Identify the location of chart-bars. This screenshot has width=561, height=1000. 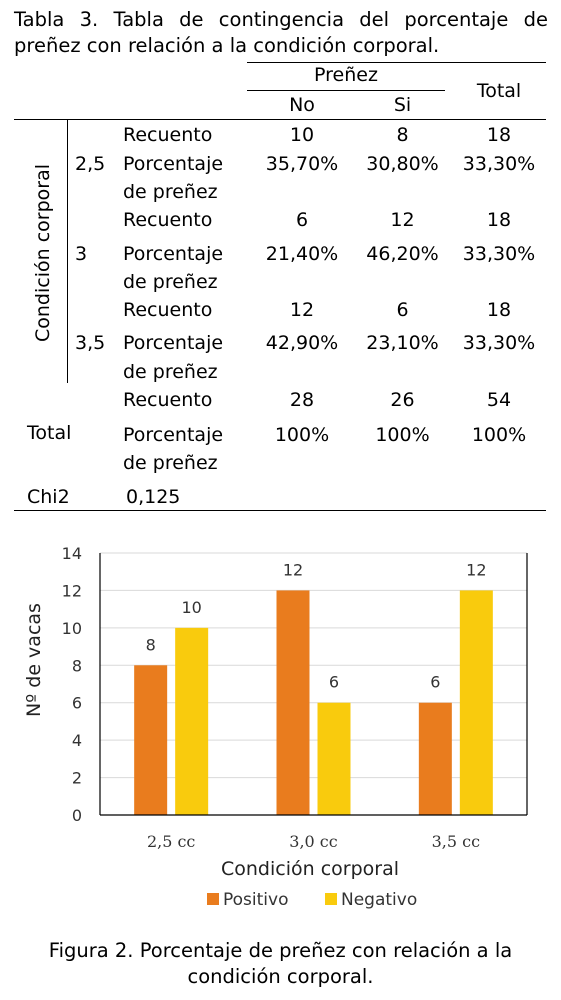
(313, 702).